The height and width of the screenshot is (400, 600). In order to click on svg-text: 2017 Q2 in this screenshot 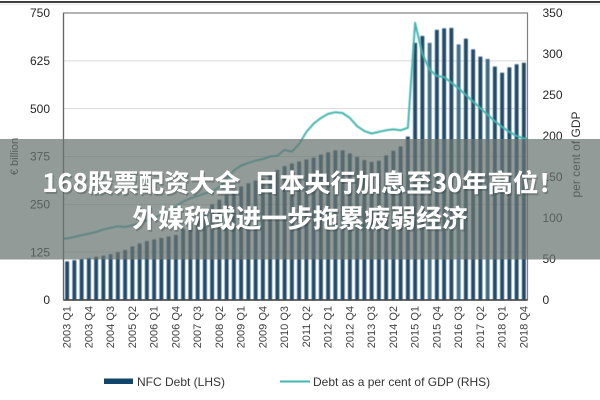, I will do `click(481, 327)`.